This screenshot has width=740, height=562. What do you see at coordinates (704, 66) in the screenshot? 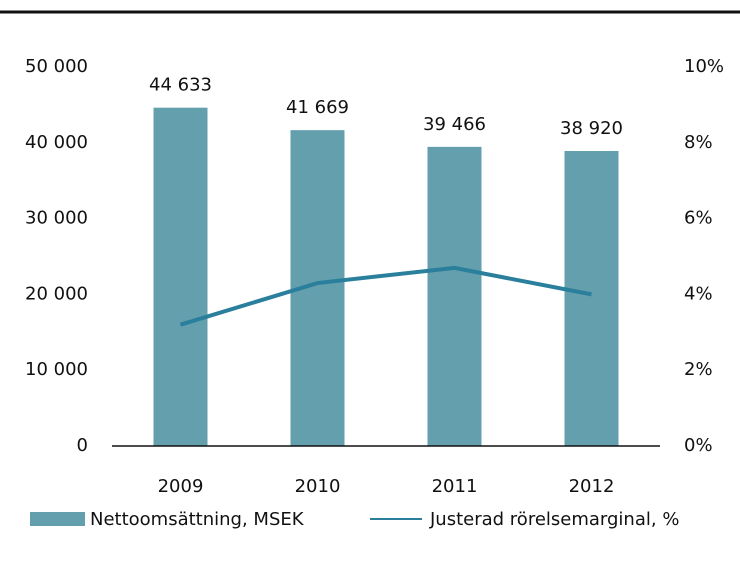
I see `y2-tick-label: 10%` at bounding box center [704, 66].